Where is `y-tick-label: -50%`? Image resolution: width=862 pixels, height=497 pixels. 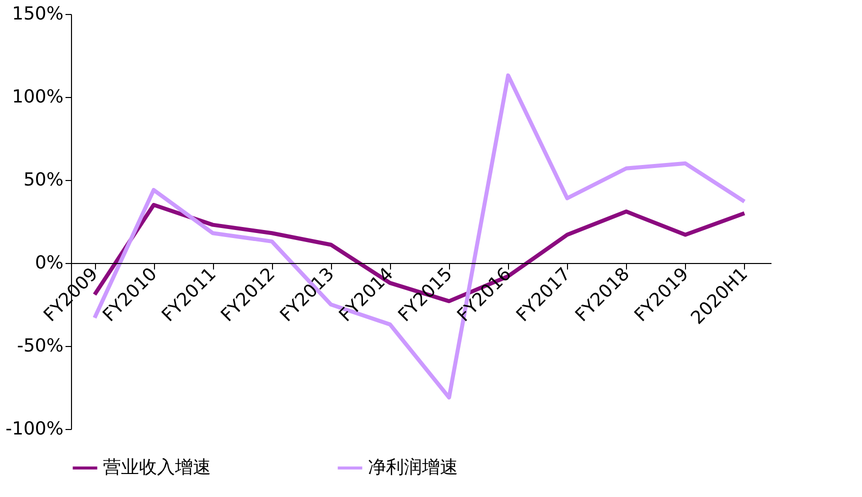
y-tick-label: -50% is located at coordinates (40, 346).